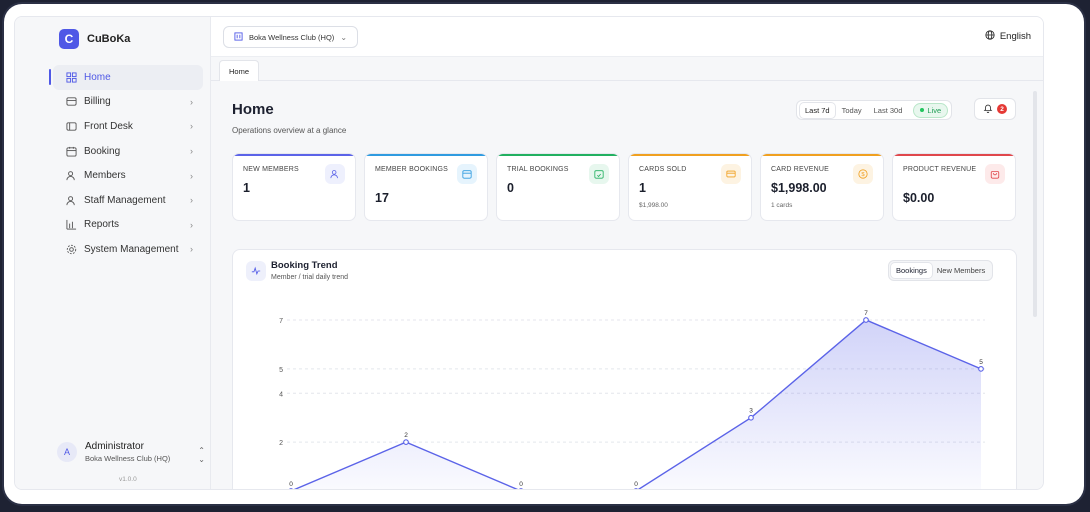 This screenshot has width=1090, height=512. Describe the element at coordinates (799, 188) in the screenshot. I see `stat-card-value: $1,998.00` at that location.